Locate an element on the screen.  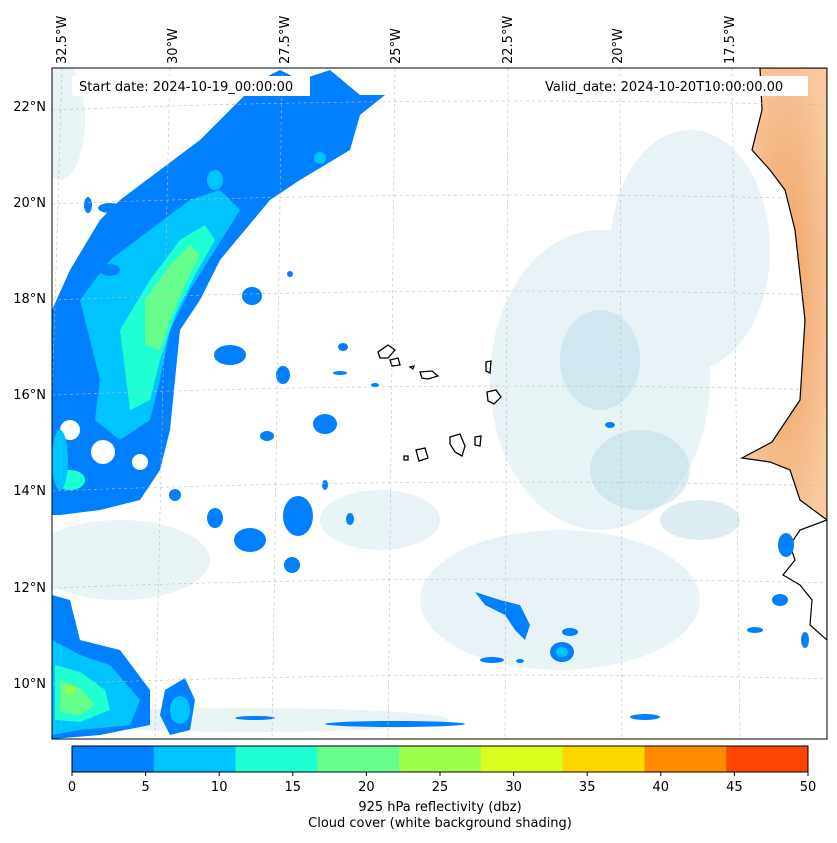
latitude-labels: 22°N 20°N 18°N 16°N 14°N 12°N 10°N is located at coordinates (29, 396).